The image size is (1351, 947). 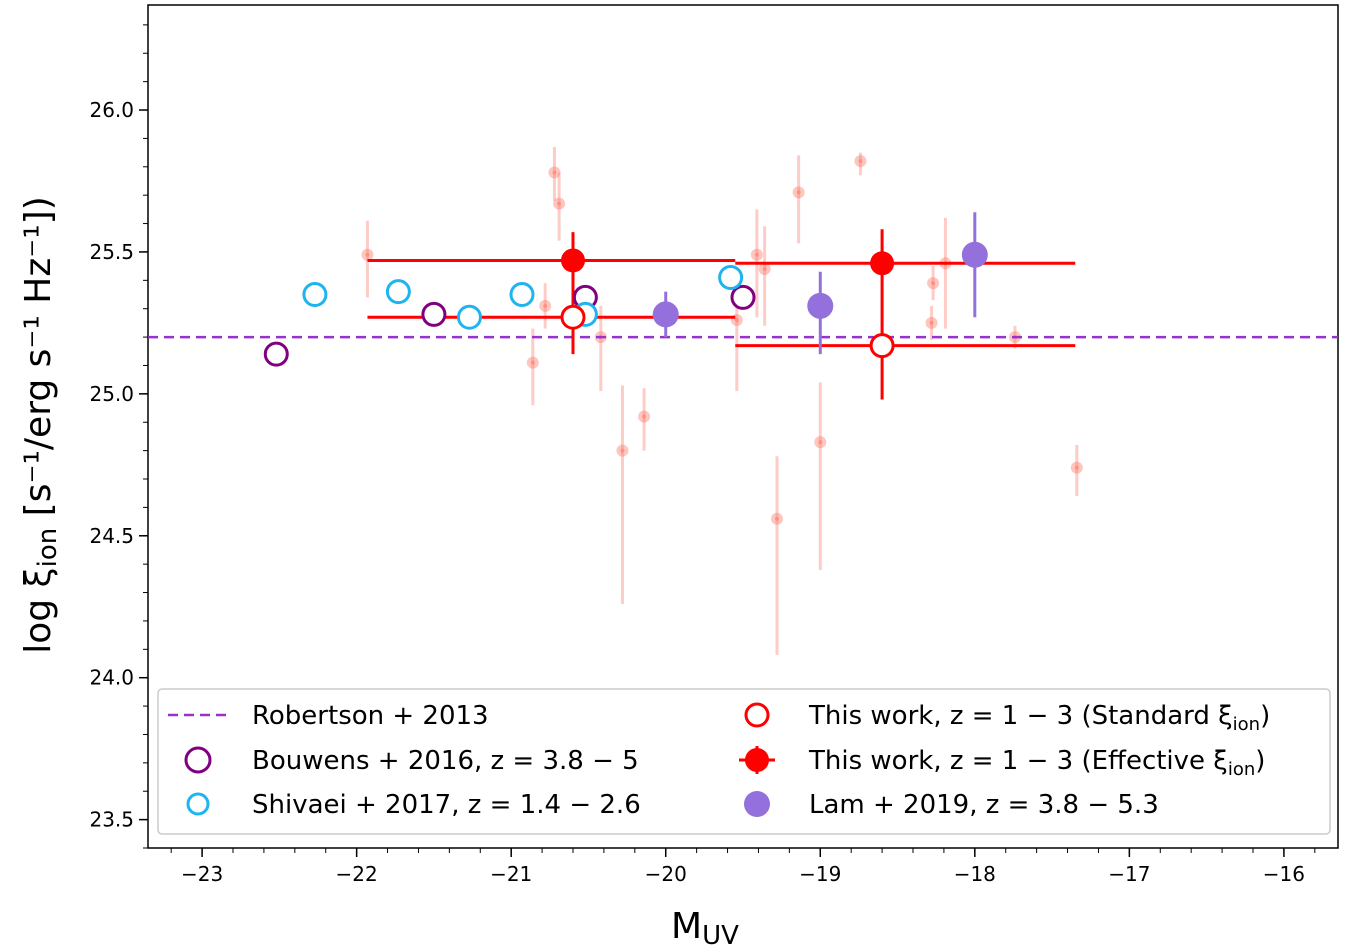 What do you see at coordinates (984, 805) in the screenshot?
I see `legend-label-lam: Lam + 2019, z = 3.8 − 5.3` at bounding box center [984, 805].